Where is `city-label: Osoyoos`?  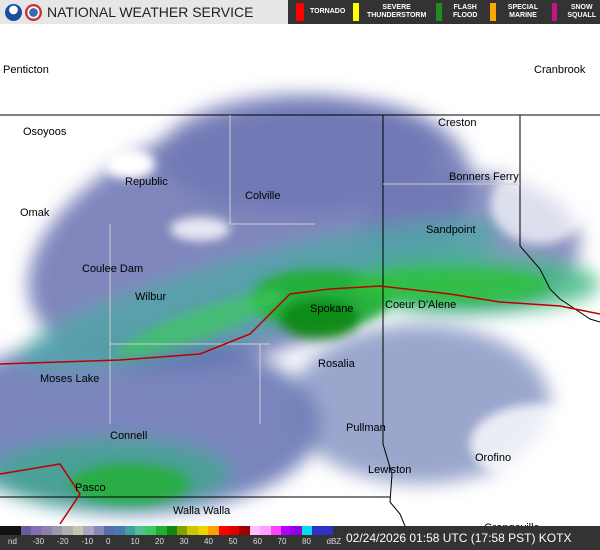 city-label: Osoyoos is located at coordinates (45, 132).